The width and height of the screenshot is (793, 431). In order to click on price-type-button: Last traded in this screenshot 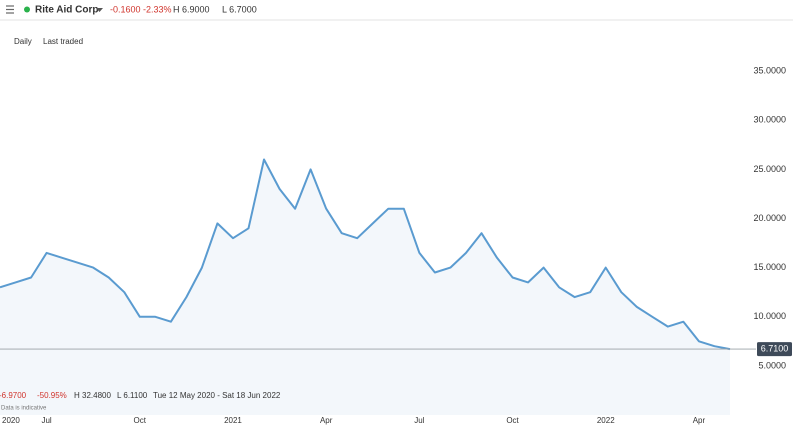, I will do `click(63, 41)`.